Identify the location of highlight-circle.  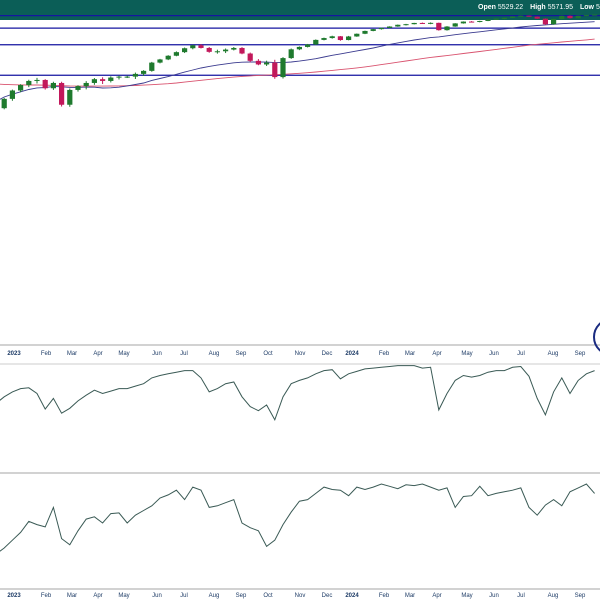
(596, 337).